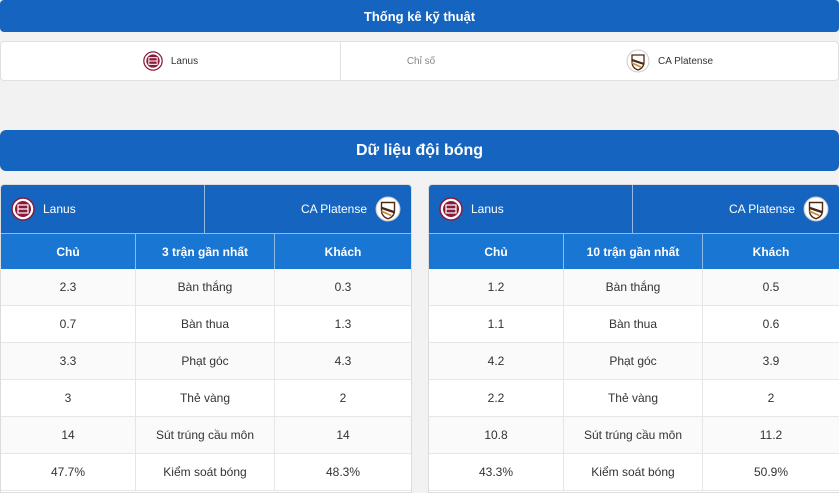 The width and height of the screenshot is (839, 493). What do you see at coordinates (419, 16) in the screenshot?
I see `technical-stats-title: Thống kê kỹ thuật` at bounding box center [419, 16].